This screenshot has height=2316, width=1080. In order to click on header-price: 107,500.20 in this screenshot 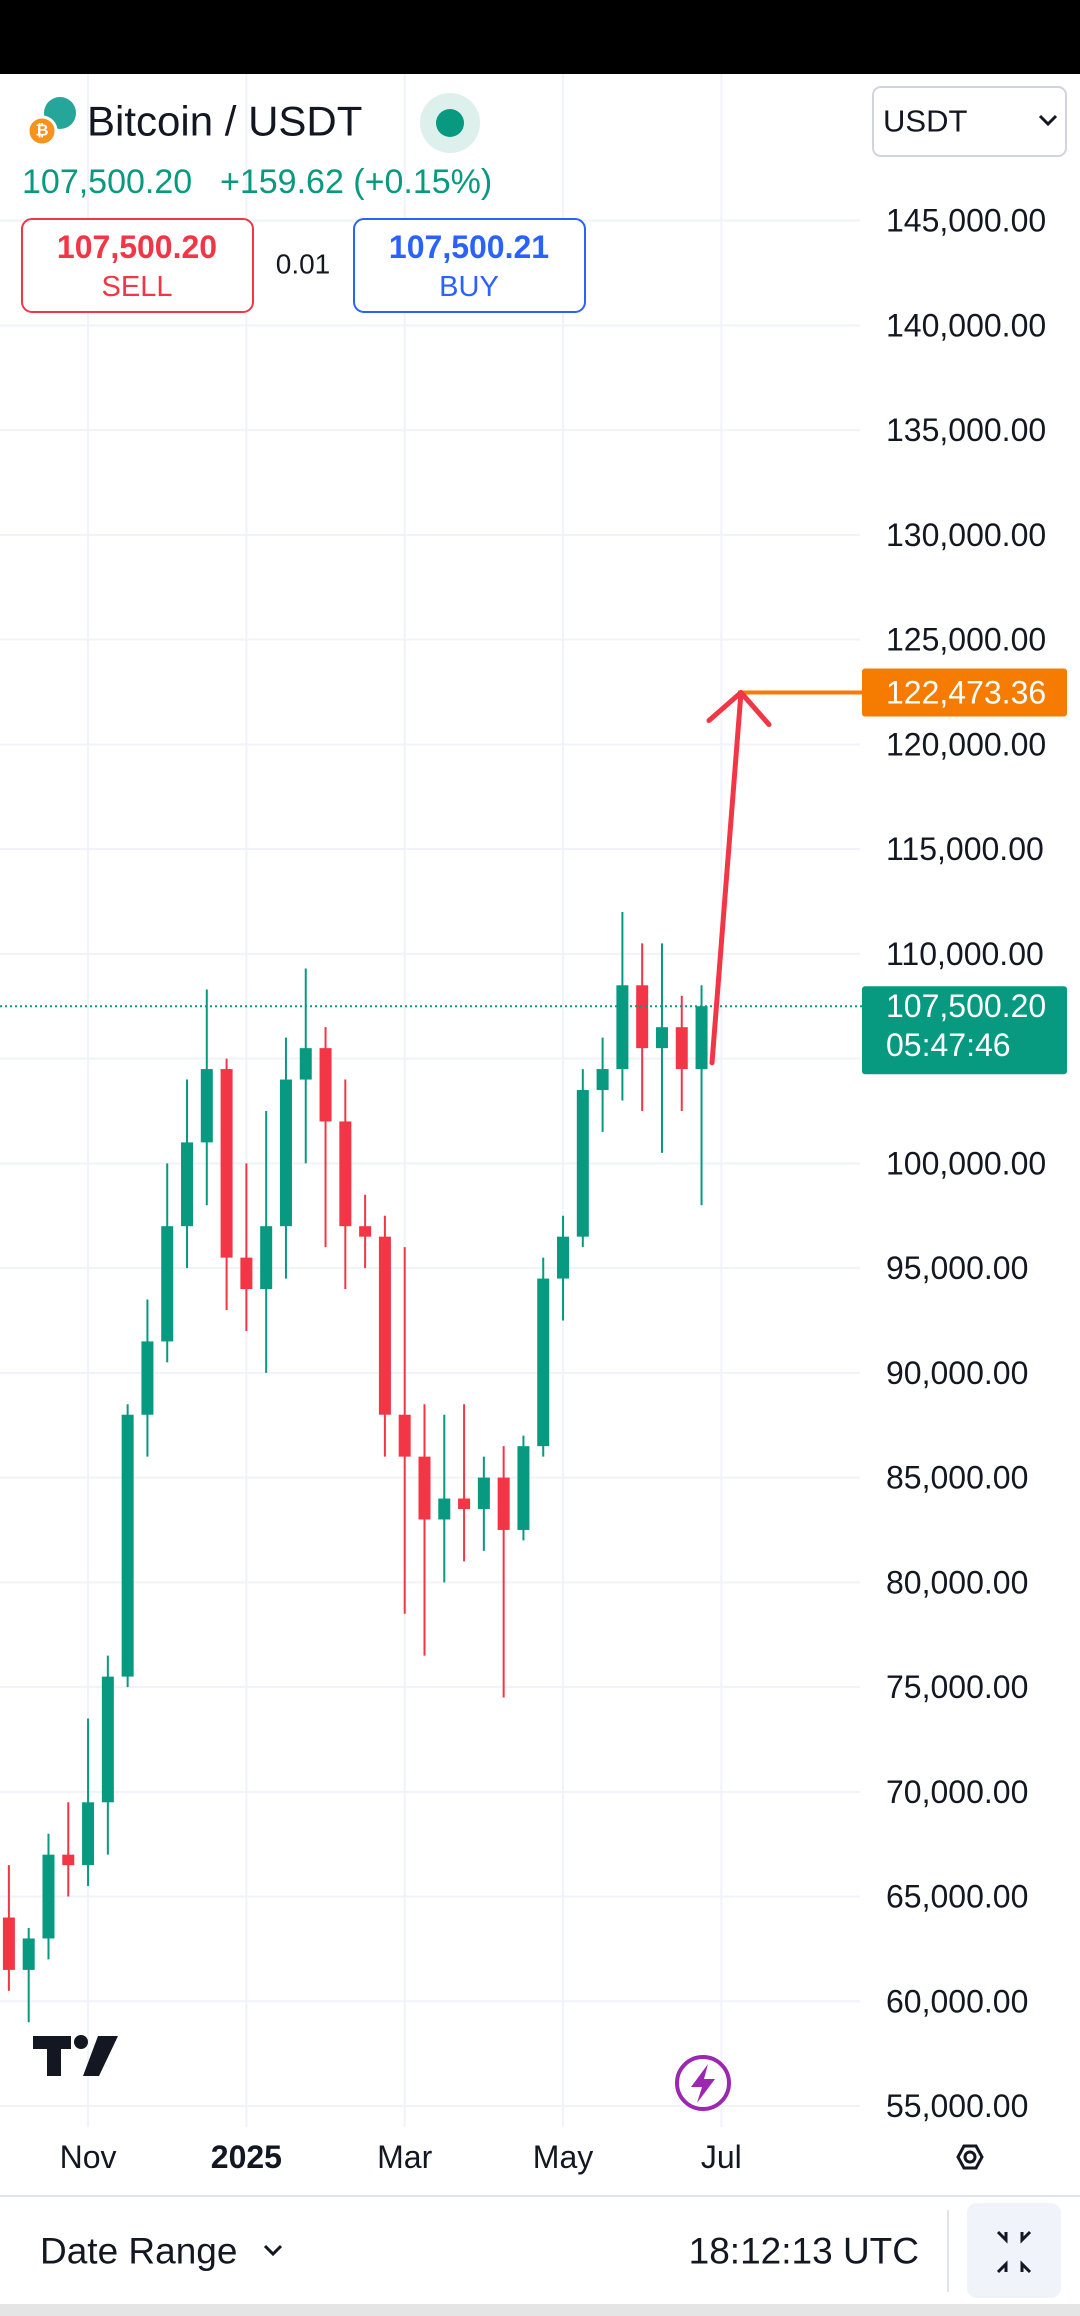, I will do `click(107, 182)`.